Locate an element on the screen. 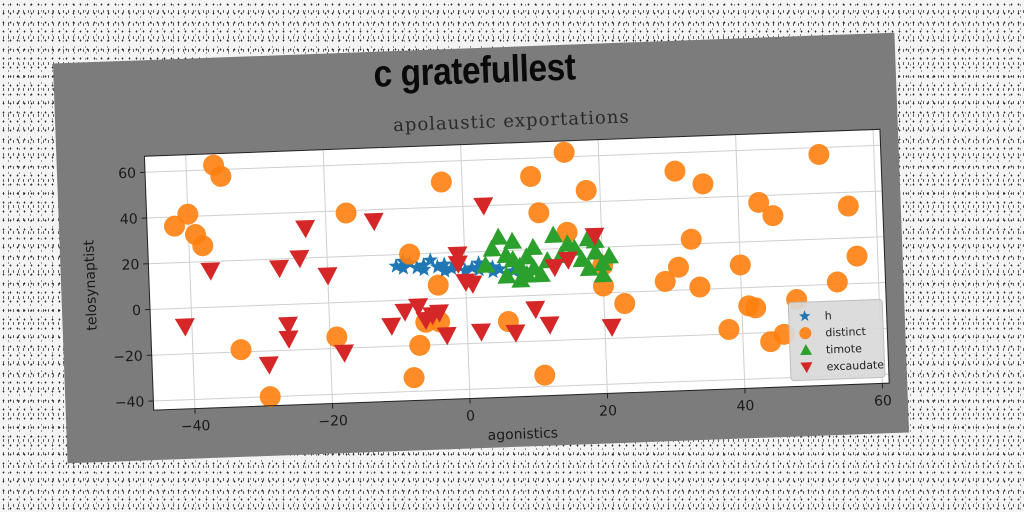 The image size is (1024, 512). legend: h distinct timote excaudate is located at coordinates (836, 340).